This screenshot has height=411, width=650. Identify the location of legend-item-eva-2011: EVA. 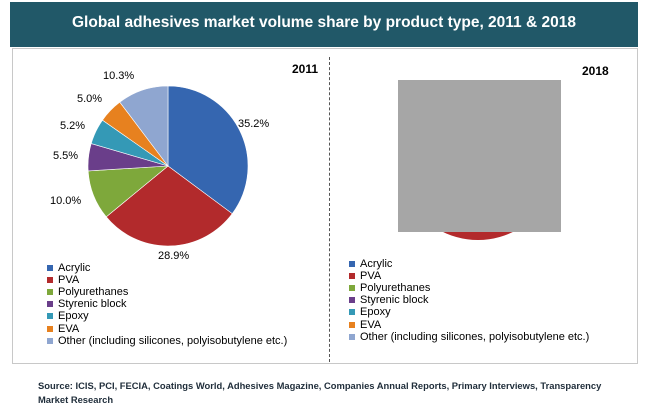
(167, 328).